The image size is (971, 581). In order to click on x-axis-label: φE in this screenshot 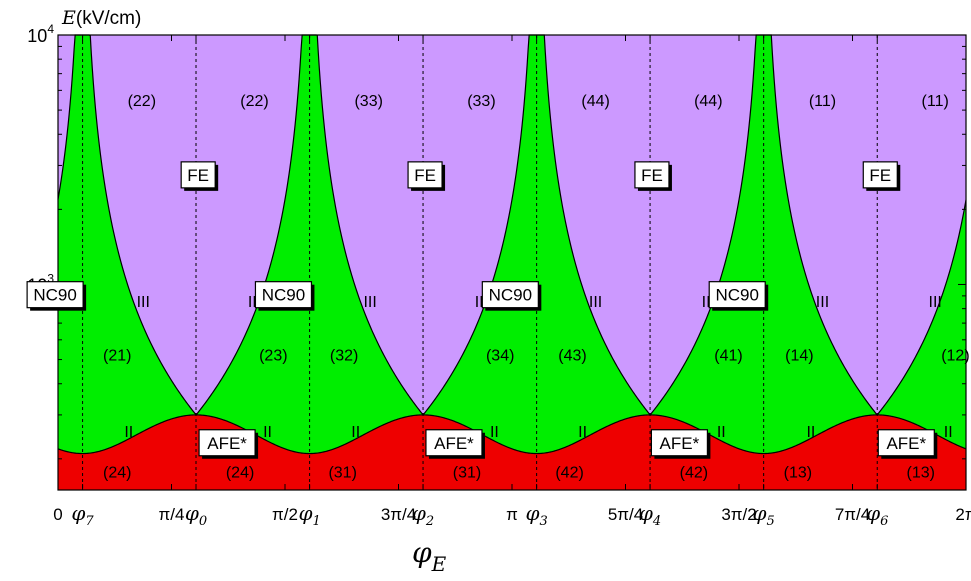, I will do `click(429, 556)`.